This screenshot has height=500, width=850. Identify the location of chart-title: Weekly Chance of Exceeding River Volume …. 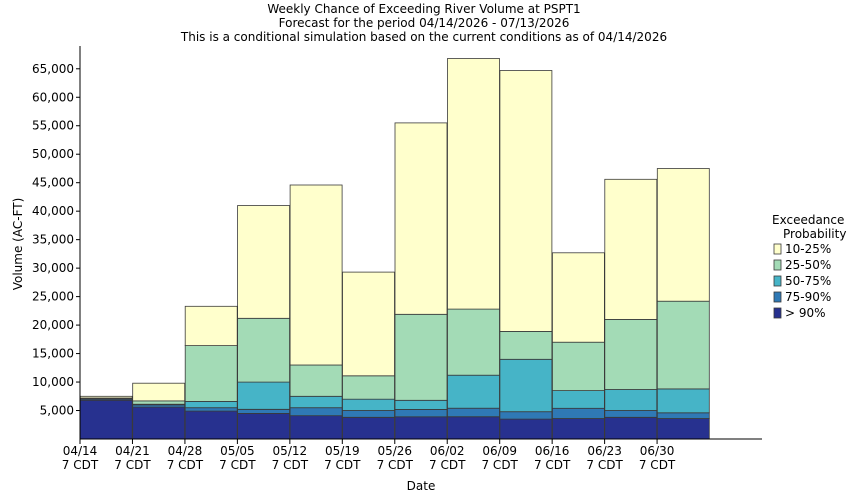
(423, 23).